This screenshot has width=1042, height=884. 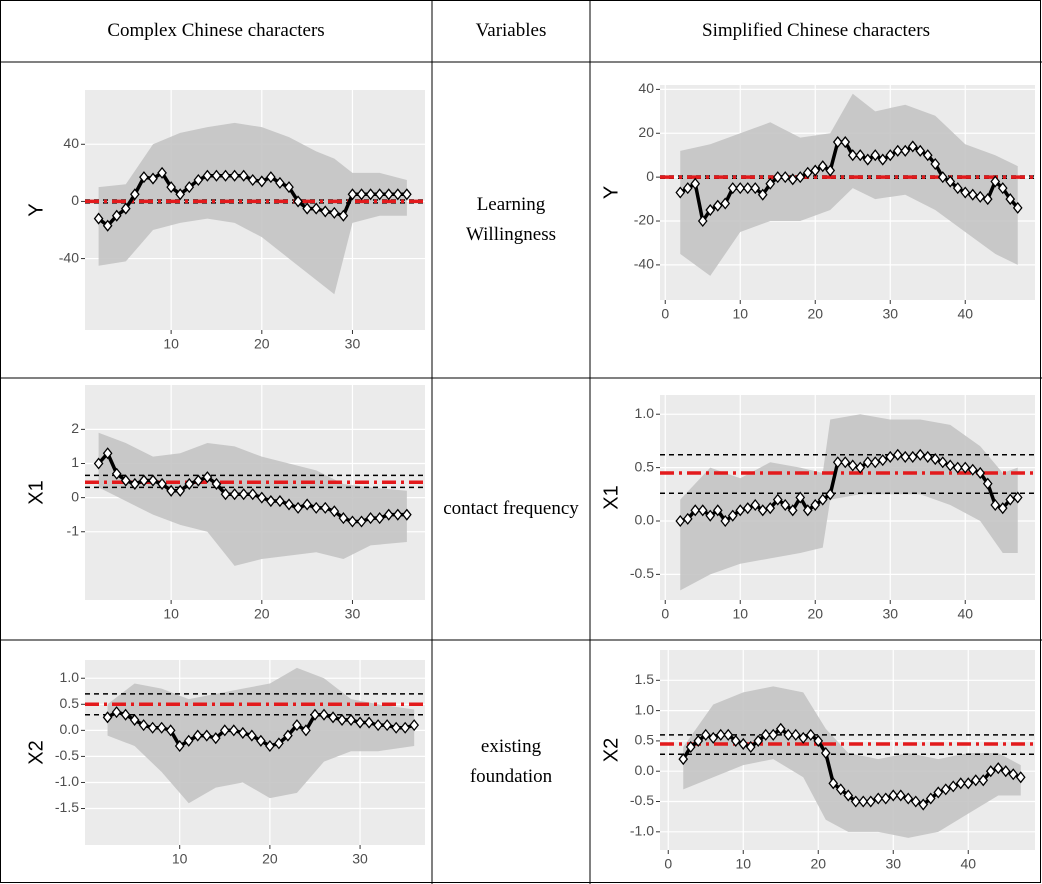 I want to click on y-tick-label: 40, so click(x=71, y=143).